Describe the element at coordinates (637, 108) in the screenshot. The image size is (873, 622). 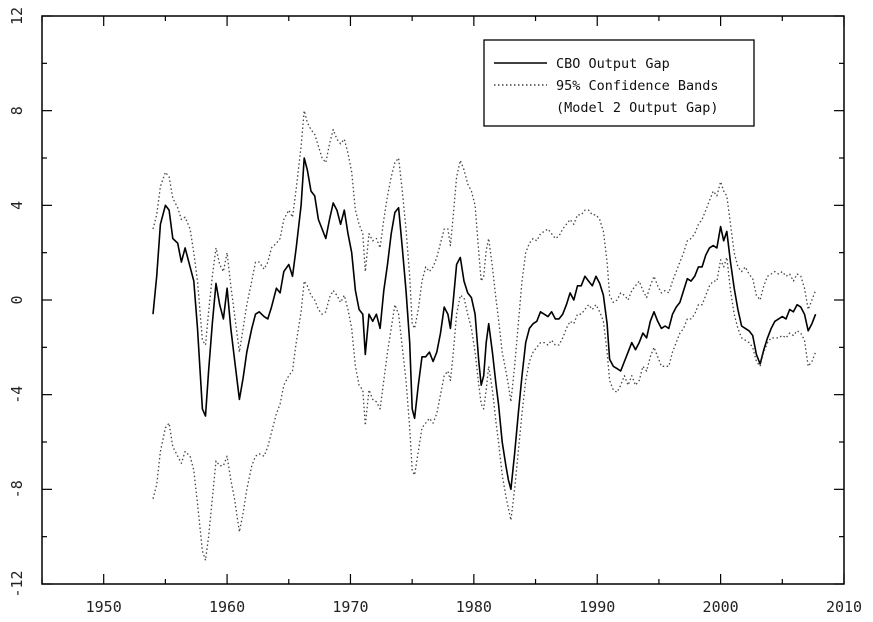
I see `legend-entry-model: (Model 2 Output Gap)` at that location.